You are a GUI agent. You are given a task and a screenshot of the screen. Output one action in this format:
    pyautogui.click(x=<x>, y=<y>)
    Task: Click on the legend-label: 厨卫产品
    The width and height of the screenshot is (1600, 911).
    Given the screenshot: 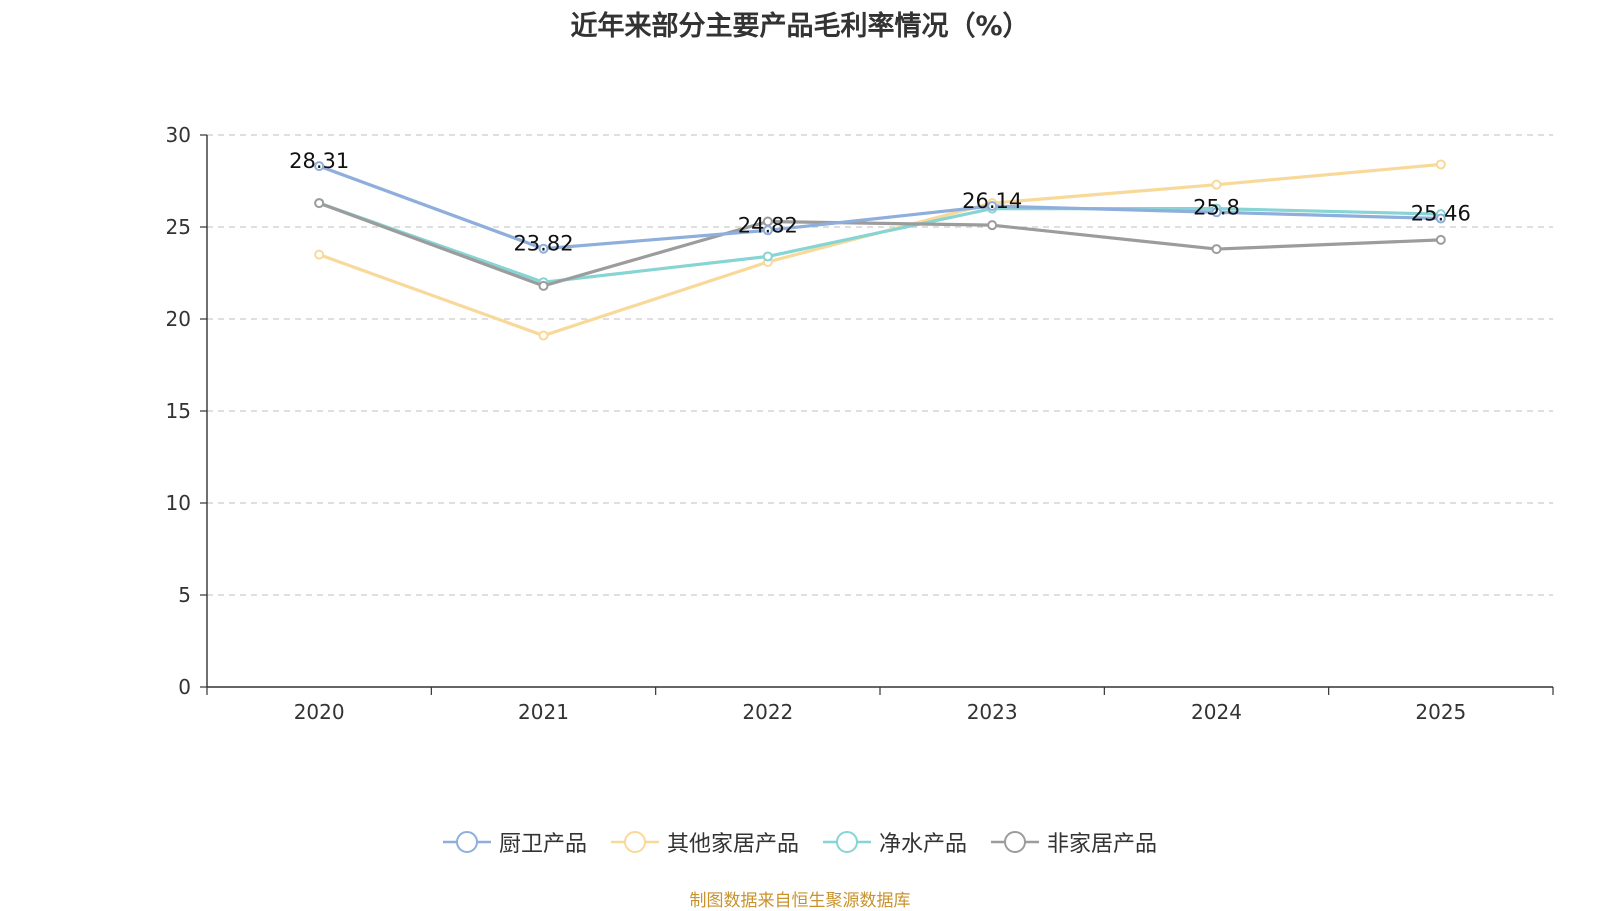 What is the action you would take?
    pyautogui.click(x=542, y=844)
    